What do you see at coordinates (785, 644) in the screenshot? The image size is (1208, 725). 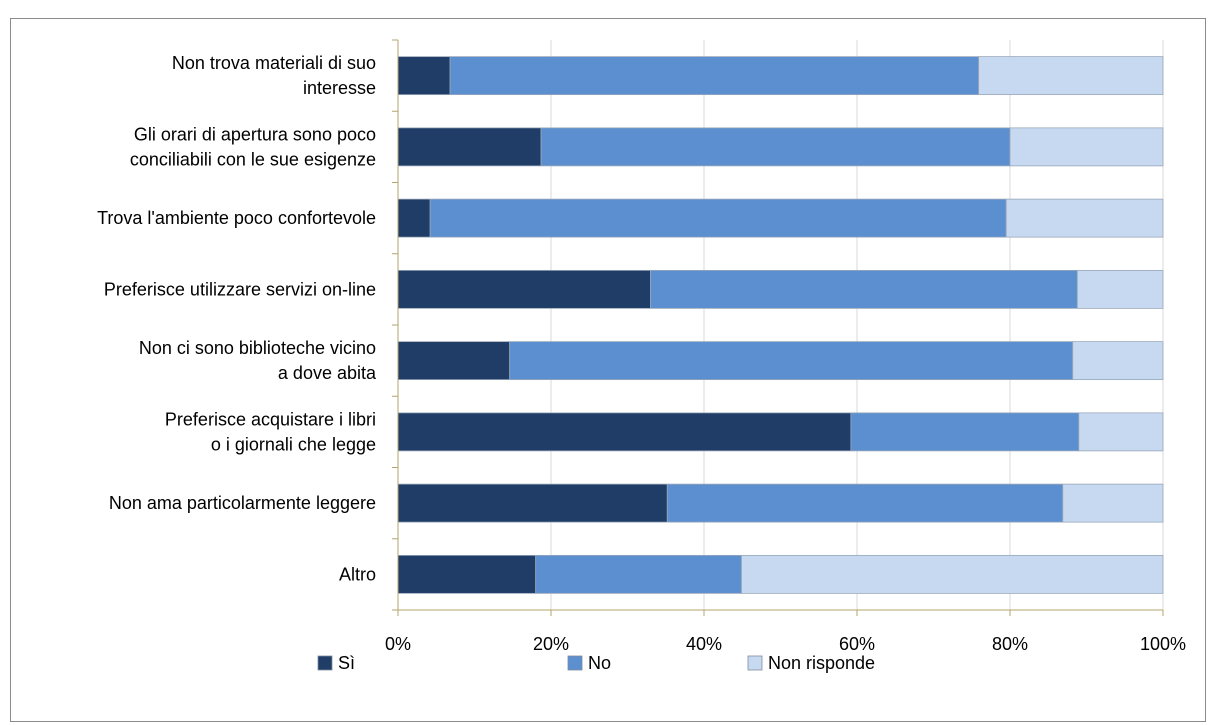 I see `x-tick-labels: 0% 20% 40% 60% 80% 100%` at bounding box center [785, 644].